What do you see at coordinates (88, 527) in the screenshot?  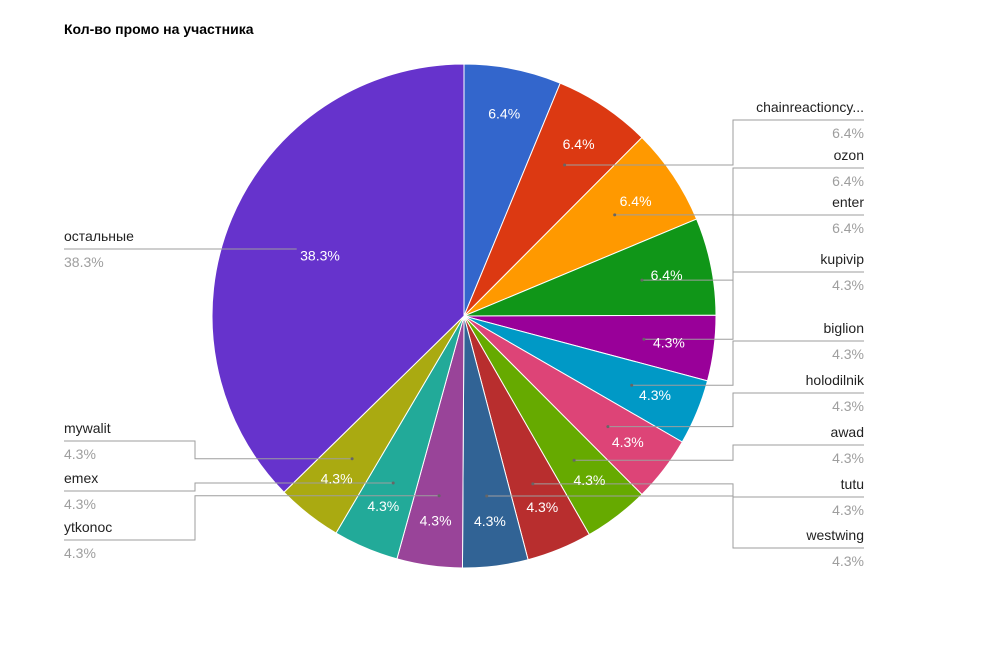 I see `legend-label-ytkonoc: ytkonoc` at bounding box center [88, 527].